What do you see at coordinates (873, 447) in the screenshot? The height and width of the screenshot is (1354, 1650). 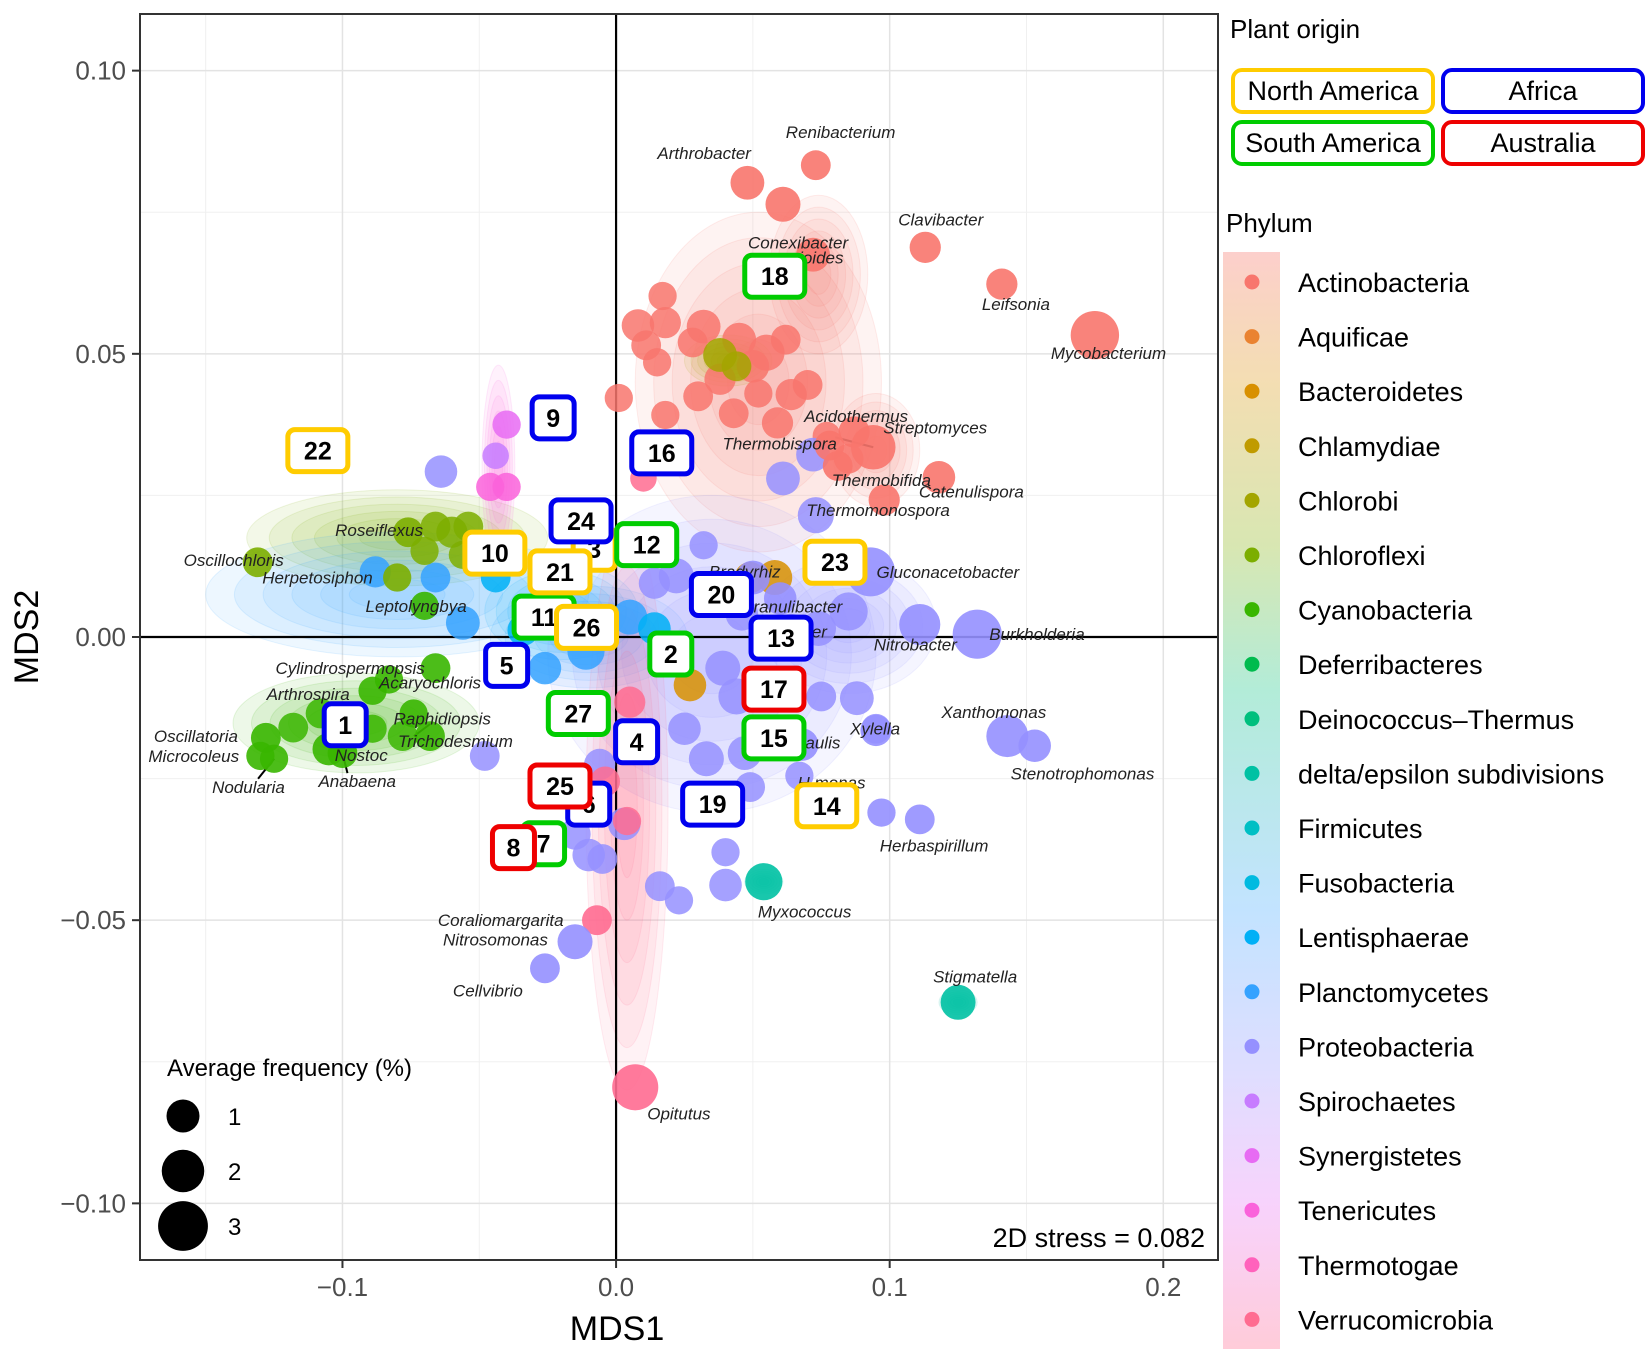 I see `point-streptomyces` at bounding box center [873, 447].